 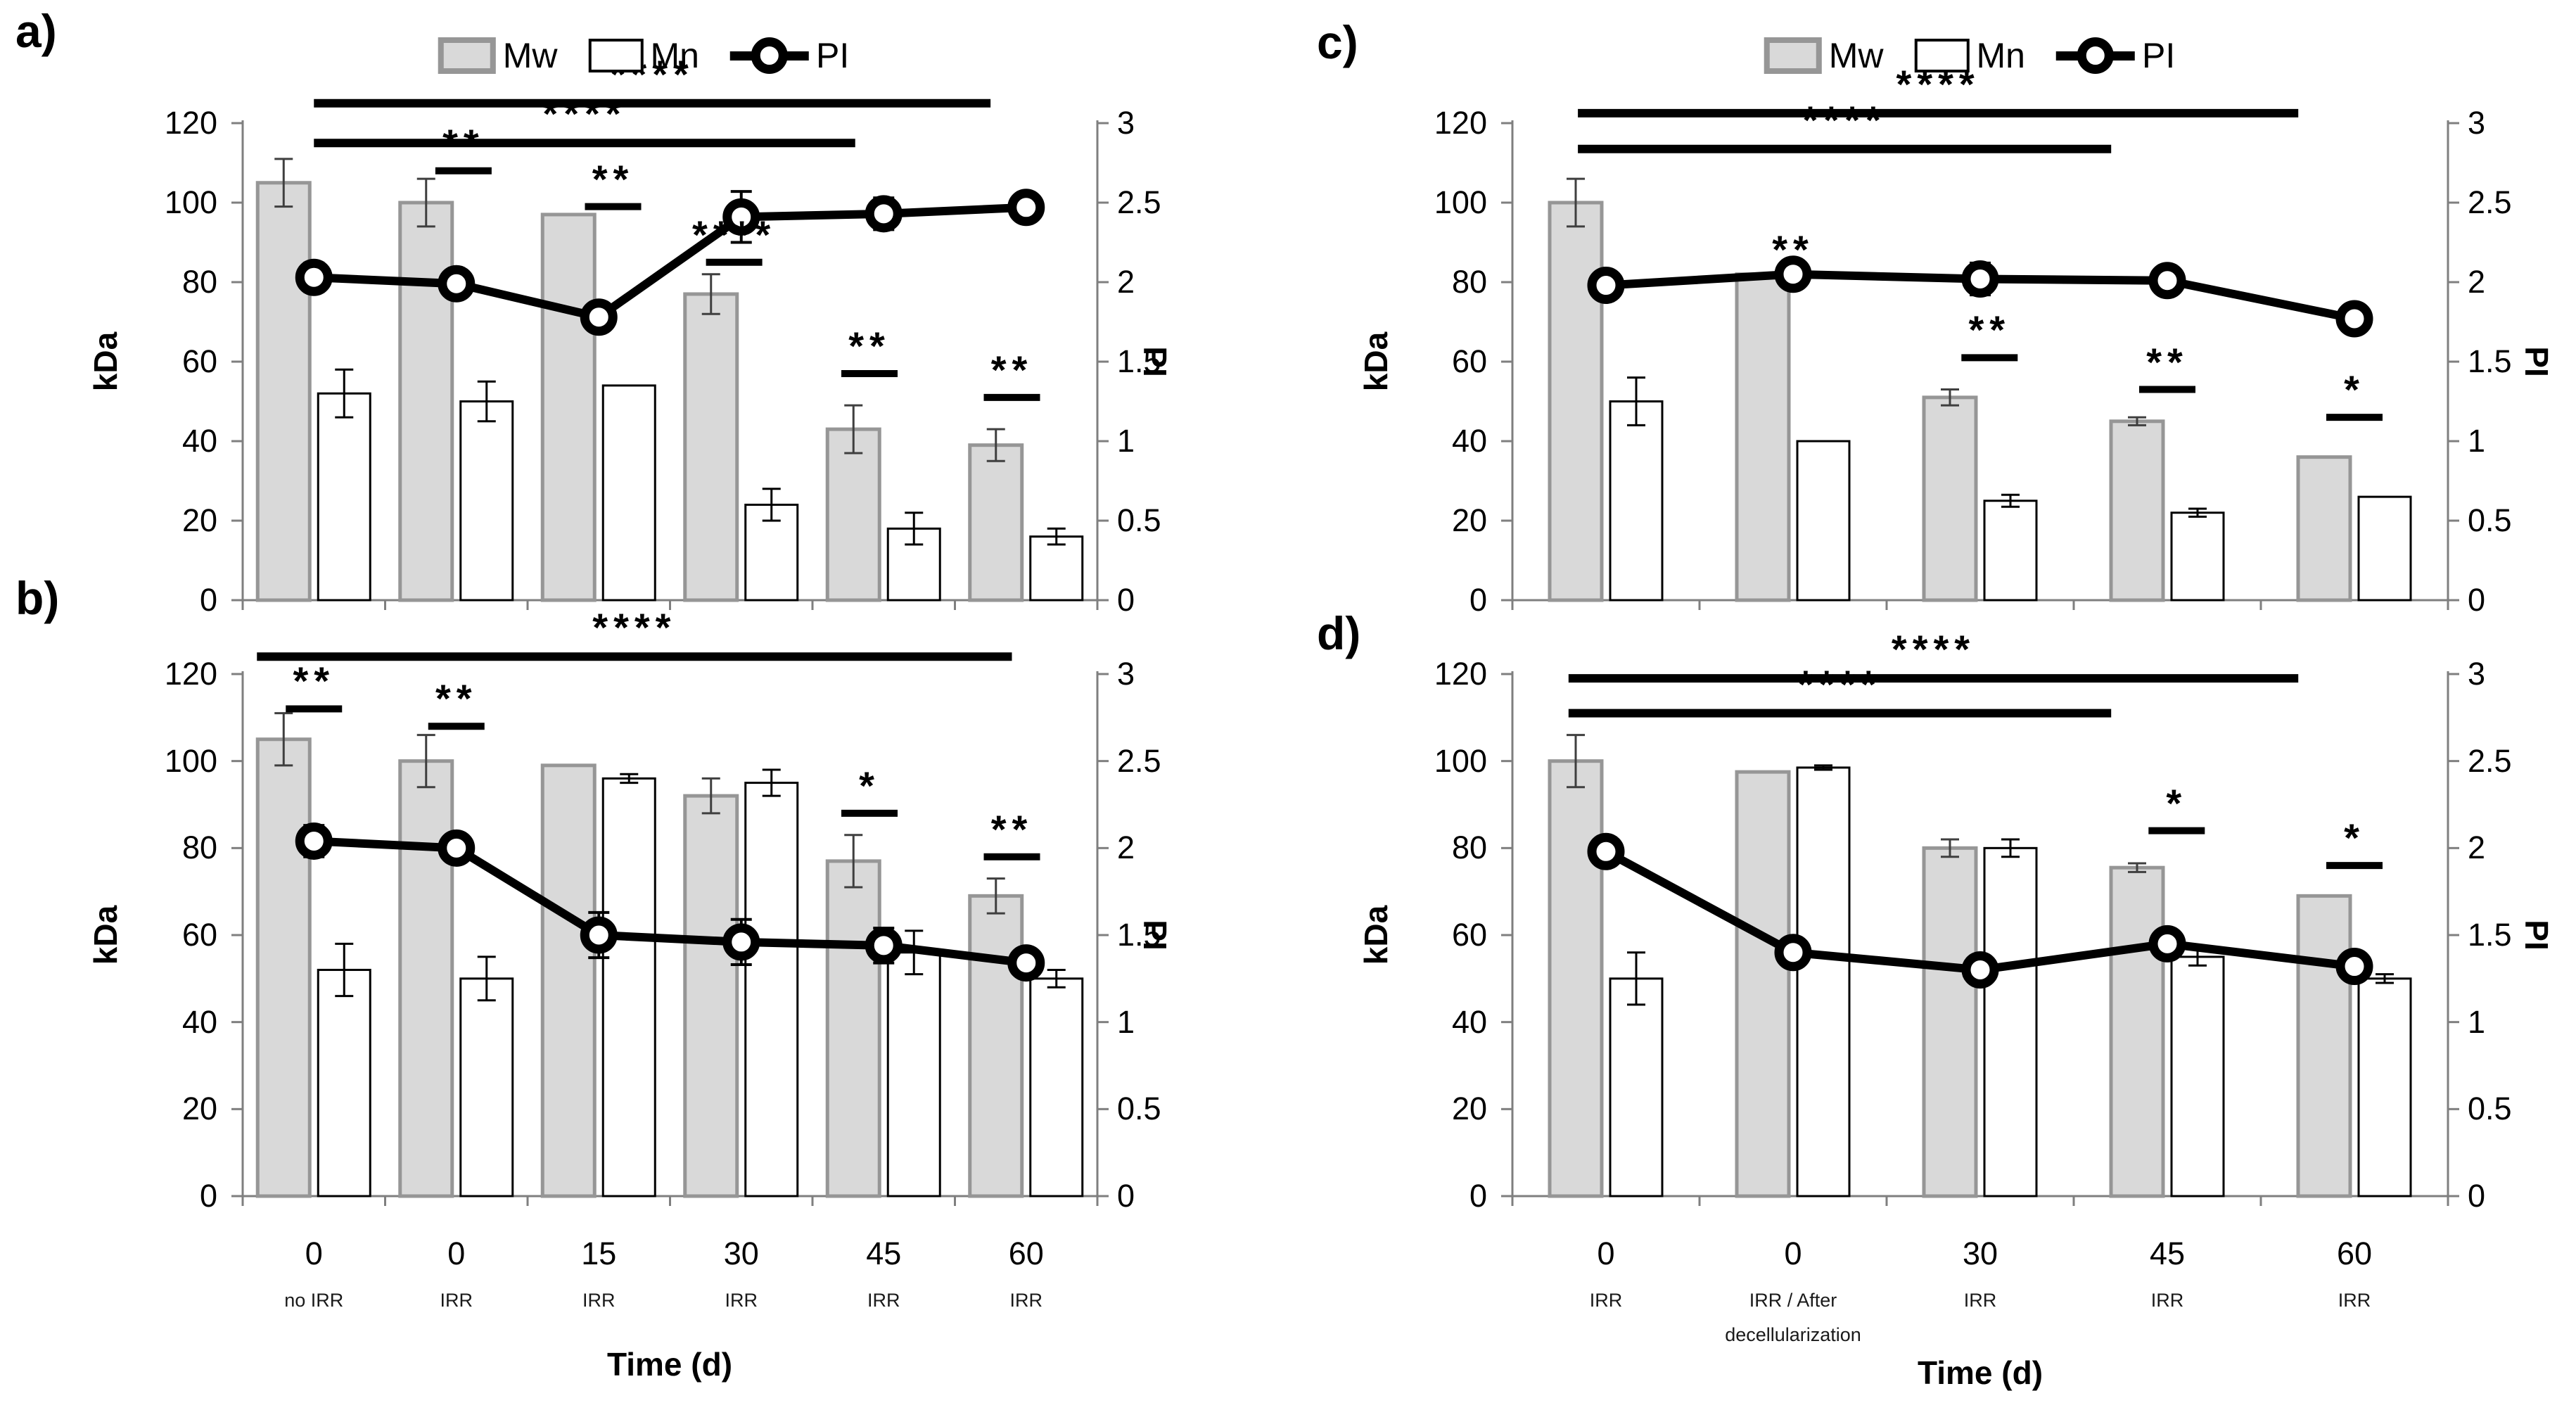 I want to click on x-category-label: 15, so click(x=599, y=1253).